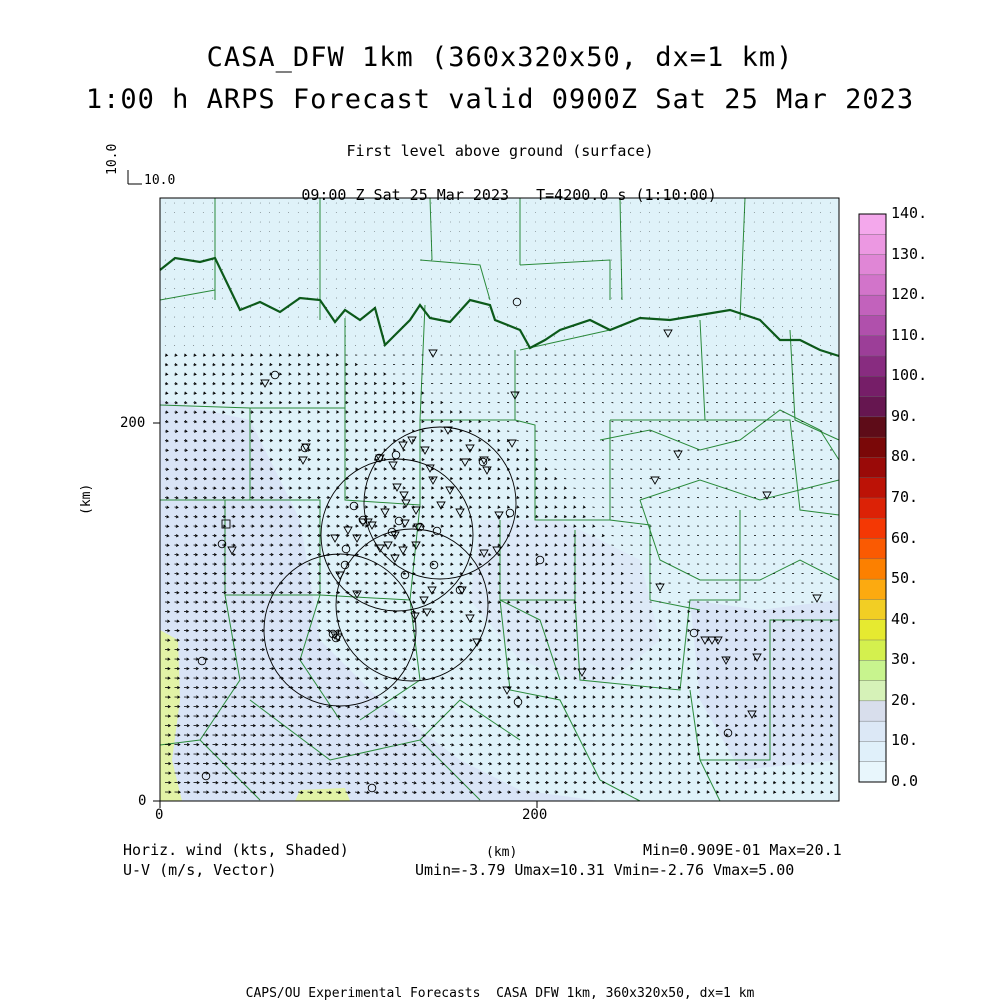 Image resolution: width=1000 pixels, height=1001 pixels. Describe the element at coordinates (909, 294) in the screenshot. I see `colorbar-label: 120.` at that location.